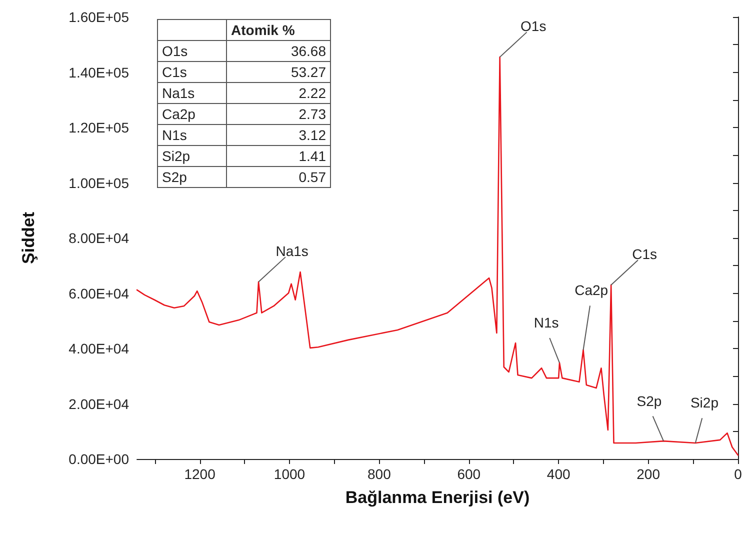 The width and height of the screenshot is (750, 540). Describe the element at coordinates (469, 474) in the screenshot. I see `x-tick-label: 600` at that location.